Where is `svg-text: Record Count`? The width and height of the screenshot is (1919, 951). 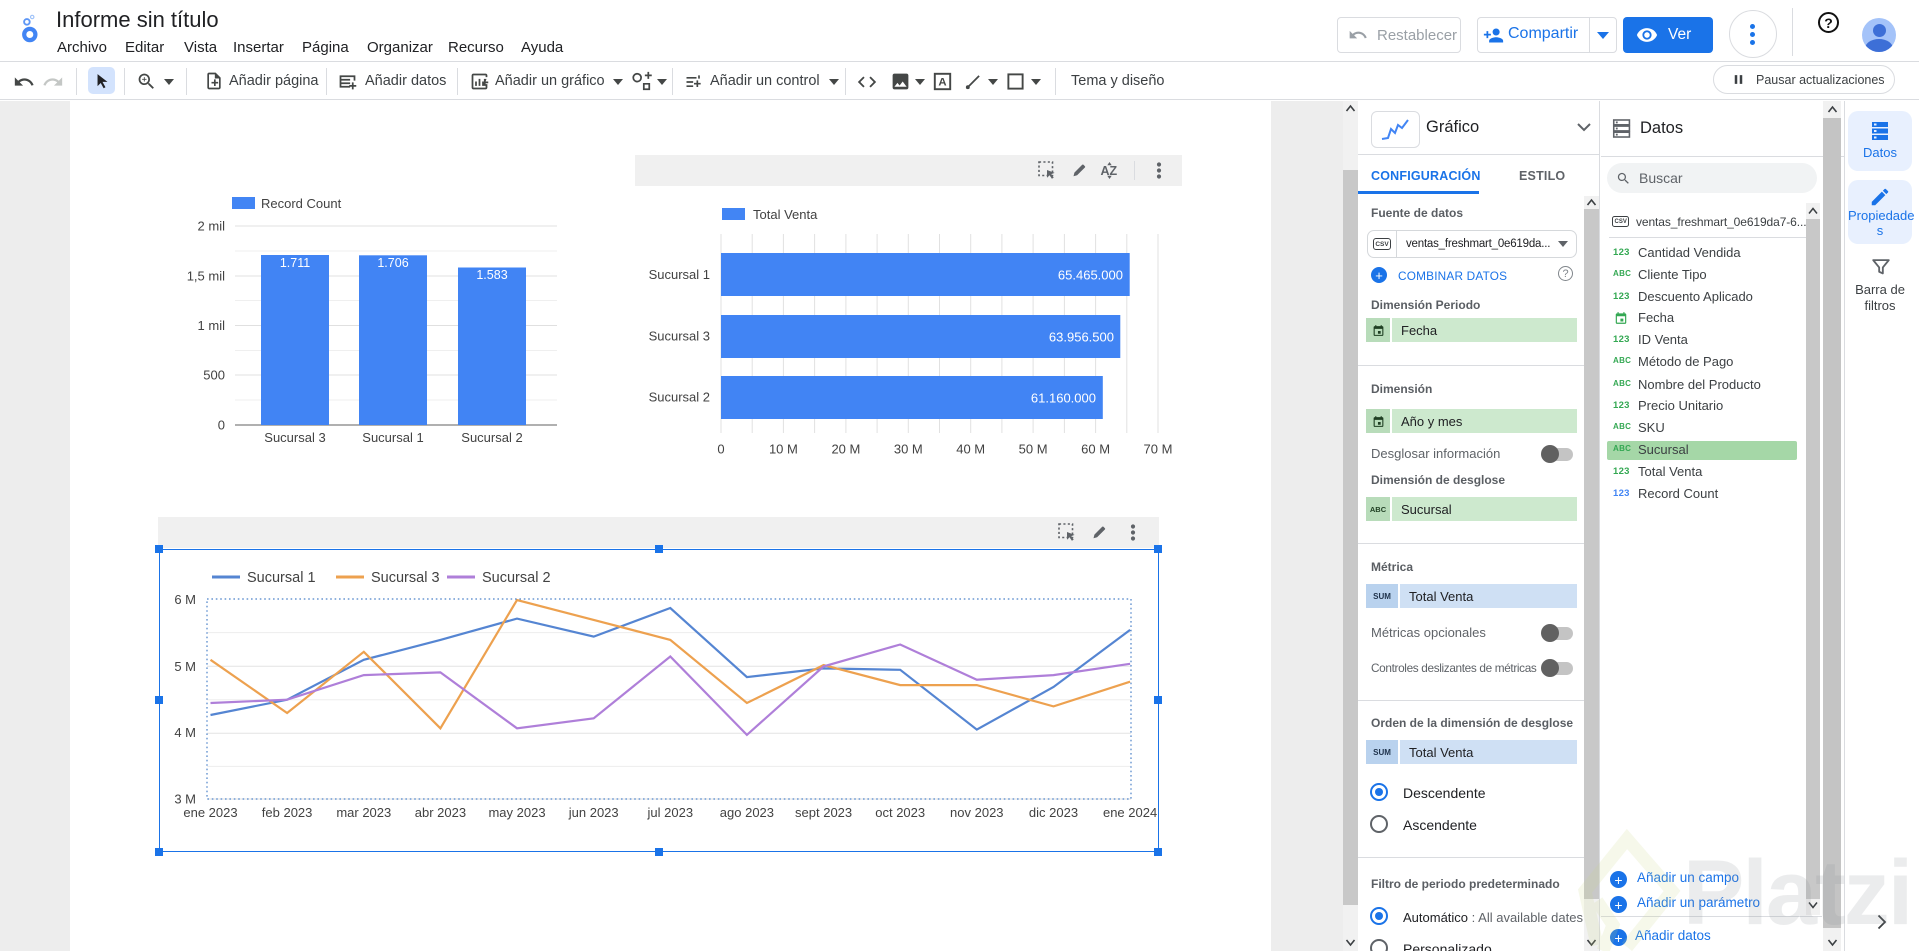
svg-text: Record Count is located at coordinates (301, 203).